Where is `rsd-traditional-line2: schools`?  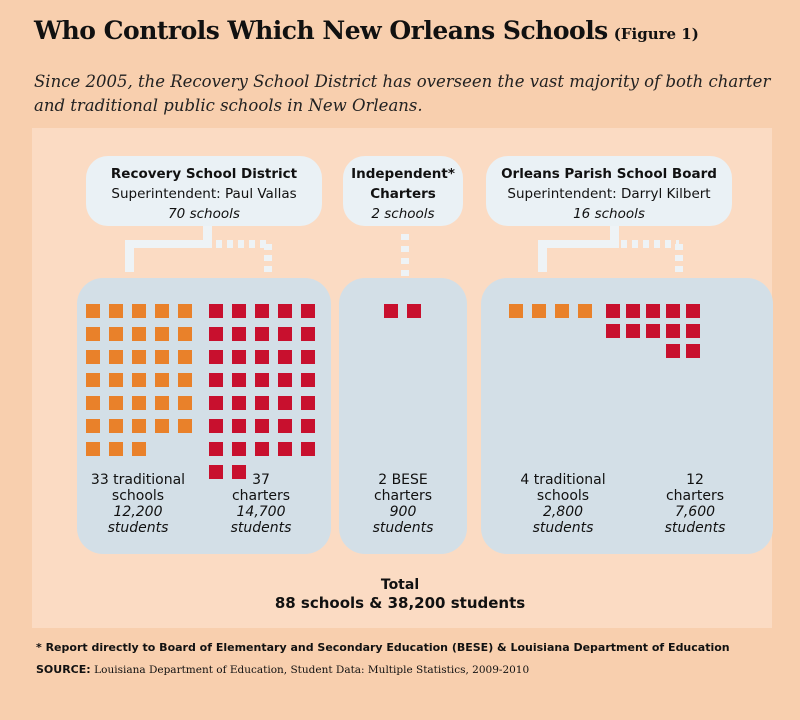
rsd-traditional-line2: schools is located at coordinates (138, 496).